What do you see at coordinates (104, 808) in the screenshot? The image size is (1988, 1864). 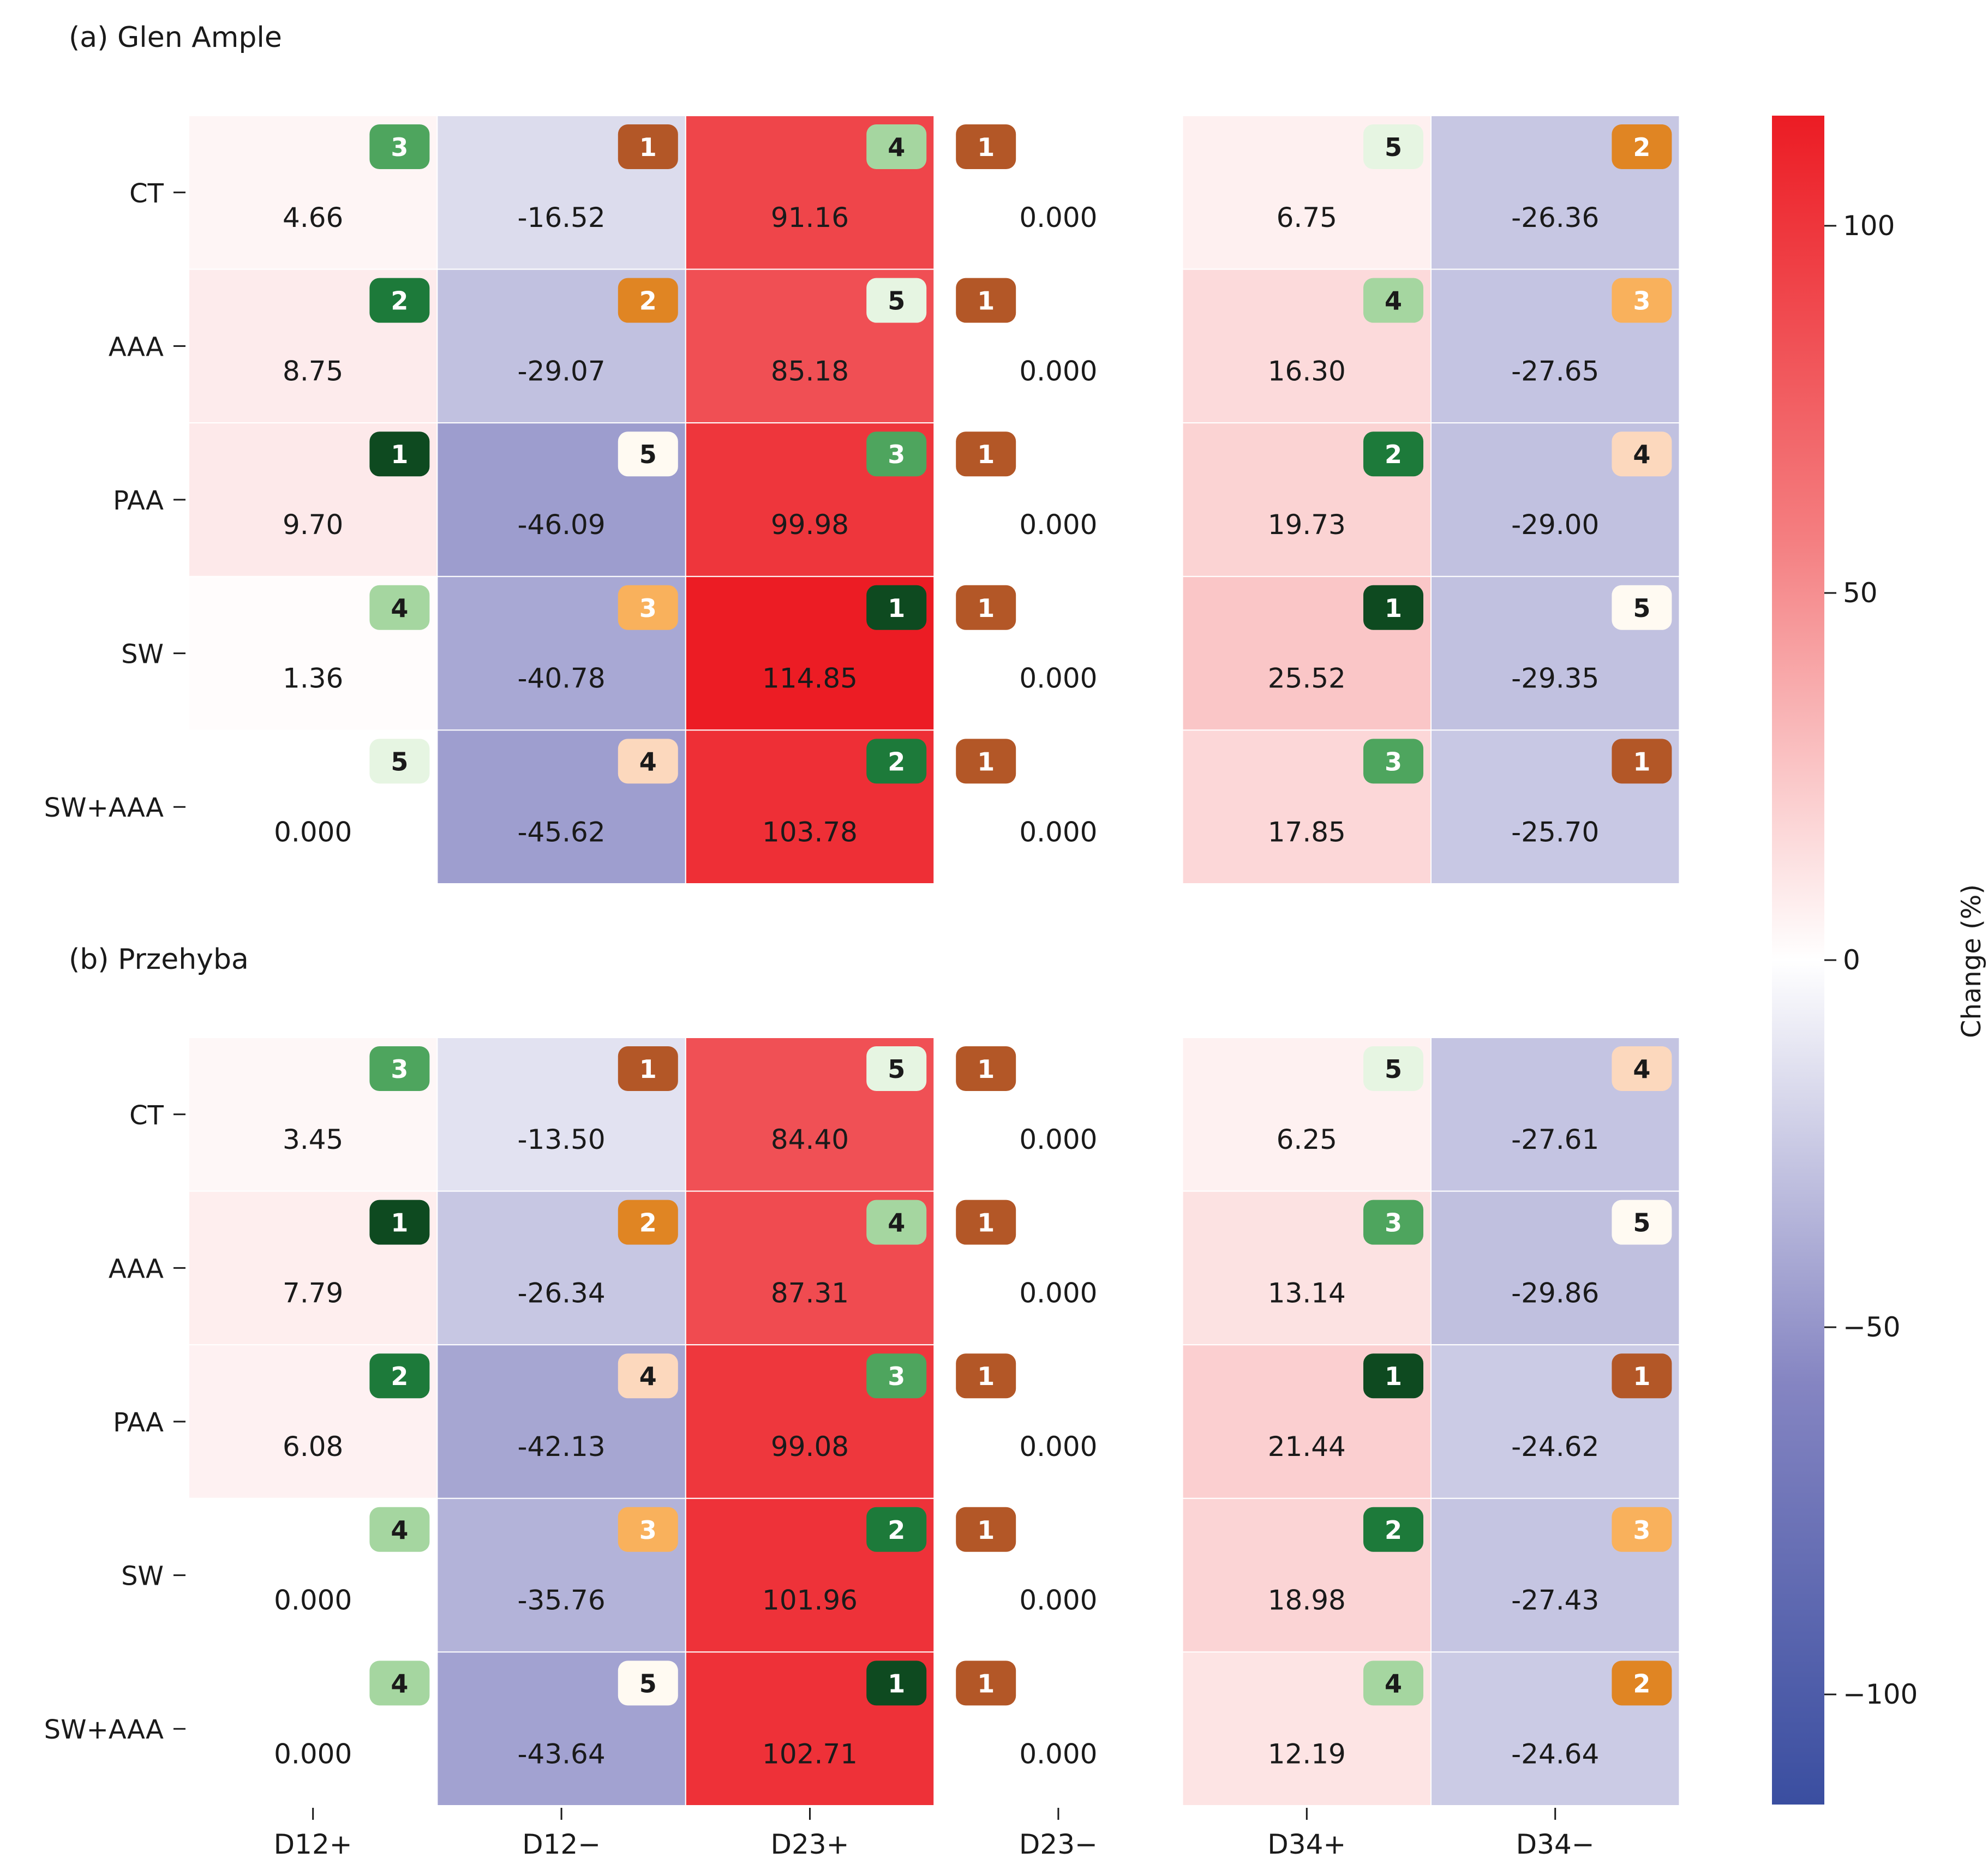 I see `row-label: SW+AAA` at bounding box center [104, 808].